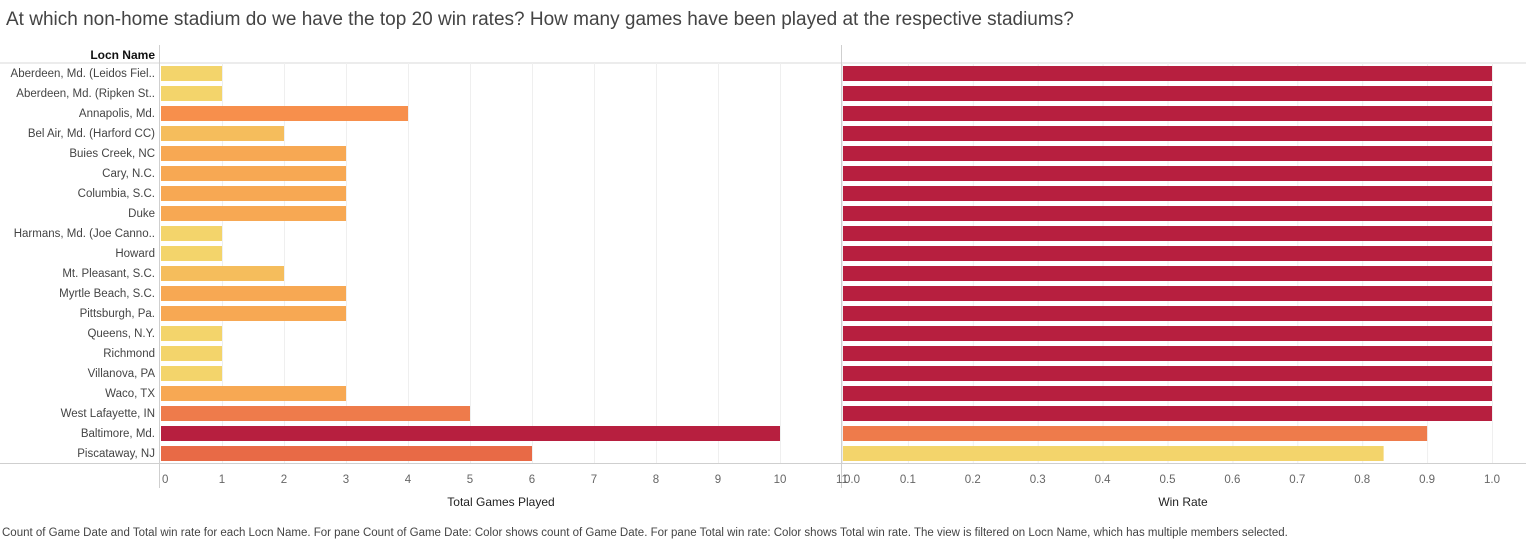  I want to click on x-tick-label-winrate: 0.6, so click(1232, 480).